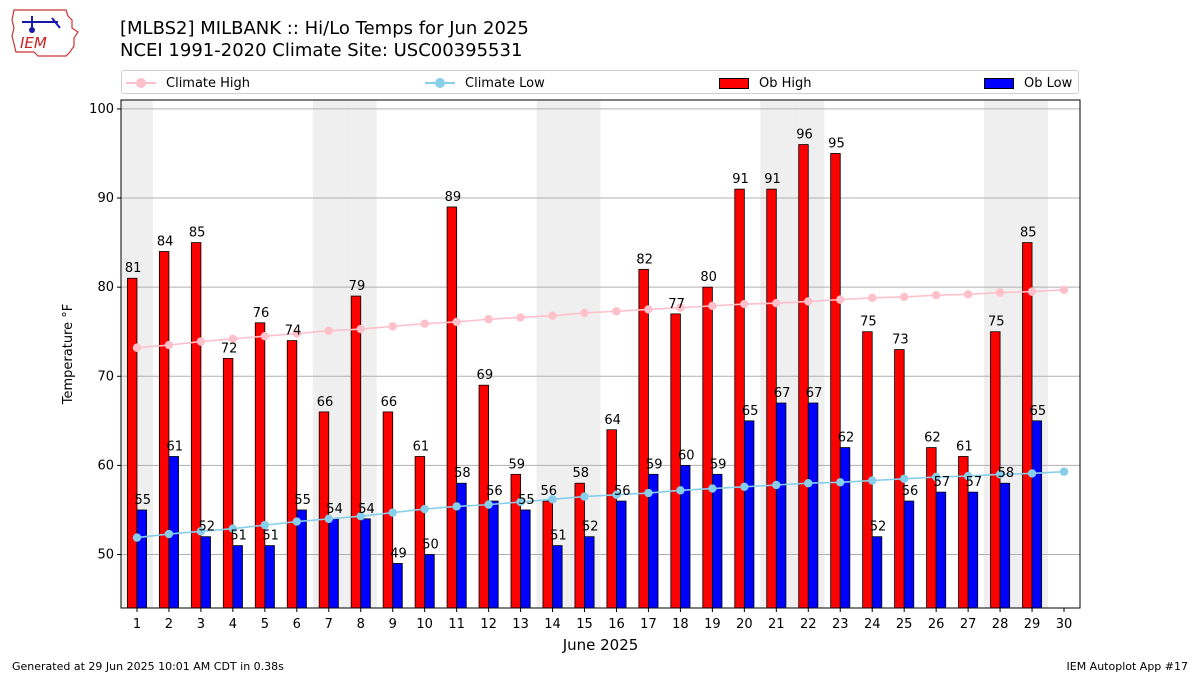 The image size is (1200, 675). Describe the element at coordinates (297, 624) in the screenshot. I see `x-tick-label: 6` at that location.